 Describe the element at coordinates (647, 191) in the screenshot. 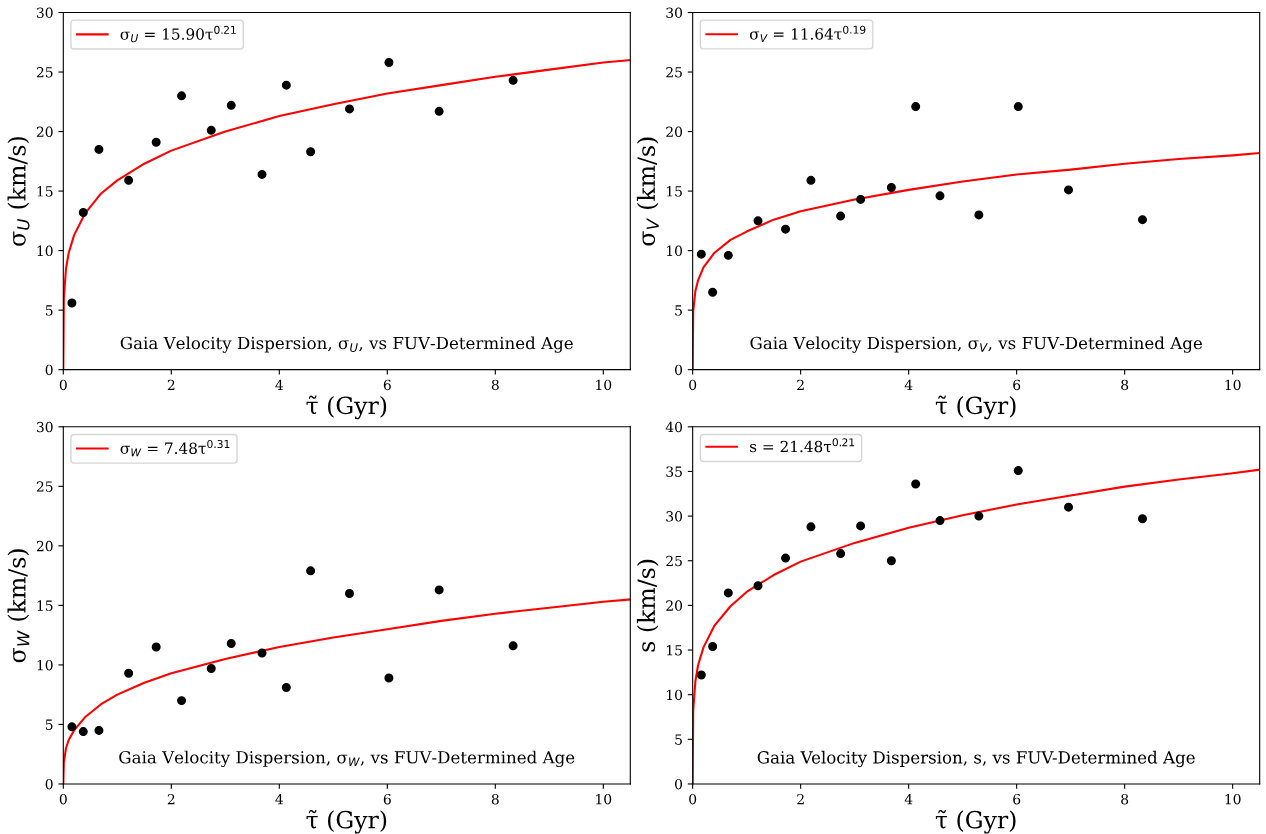

I see `y-axis-title: σ$_{V}$ (km/s)` at that location.